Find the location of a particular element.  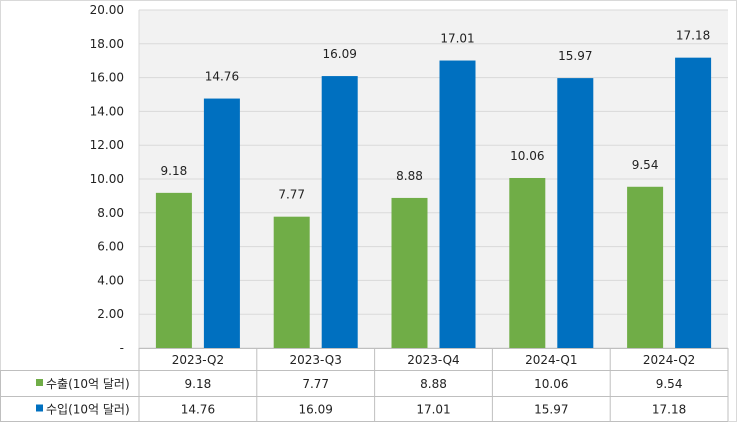

category-label: 2024-Q1 is located at coordinates (551, 360).